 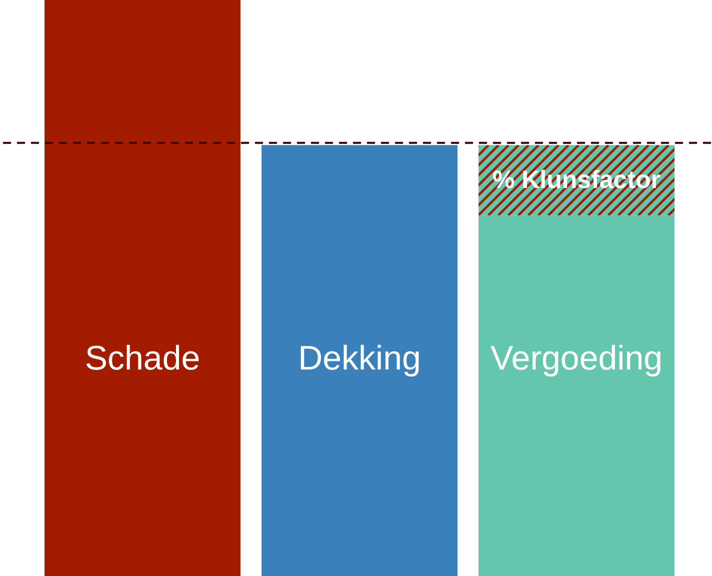 What do you see at coordinates (142, 358) in the screenshot?
I see `x-tick-label: Schade` at bounding box center [142, 358].